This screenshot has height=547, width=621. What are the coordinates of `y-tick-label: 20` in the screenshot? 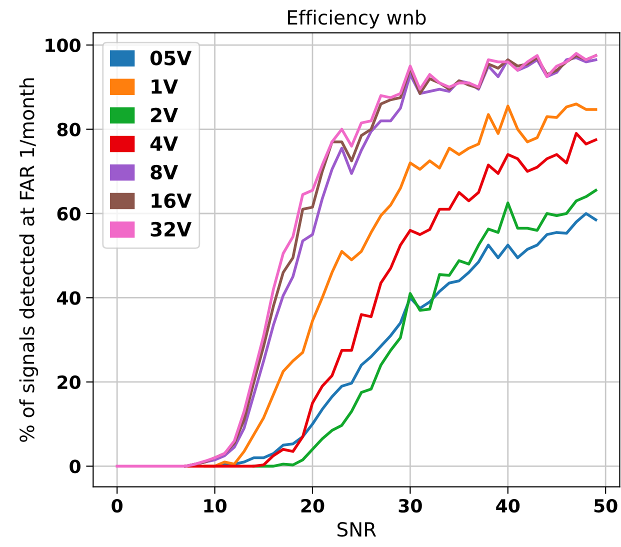 It's located at (69, 382).